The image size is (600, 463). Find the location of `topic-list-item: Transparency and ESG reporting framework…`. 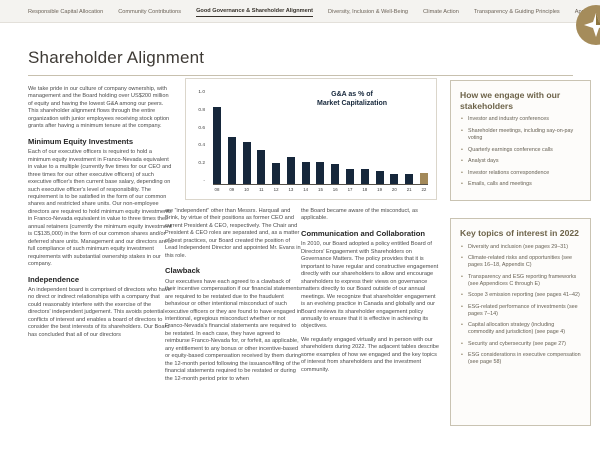

topic-list-item: Transparency and ESG reporting framework… is located at coordinates (520, 281).